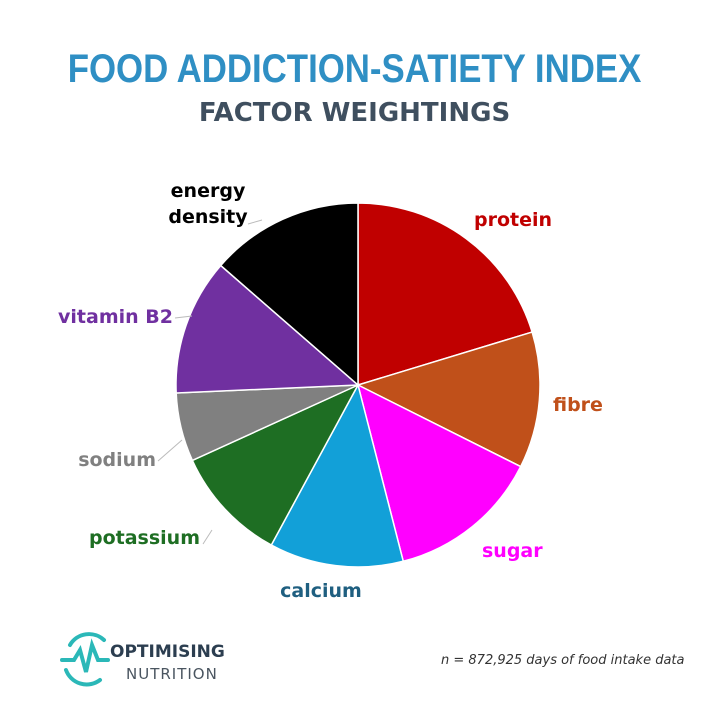 The width and height of the screenshot is (709, 709). I want to click on slice-label-vitamin-b2: vitamin B2, so click(115, 317).